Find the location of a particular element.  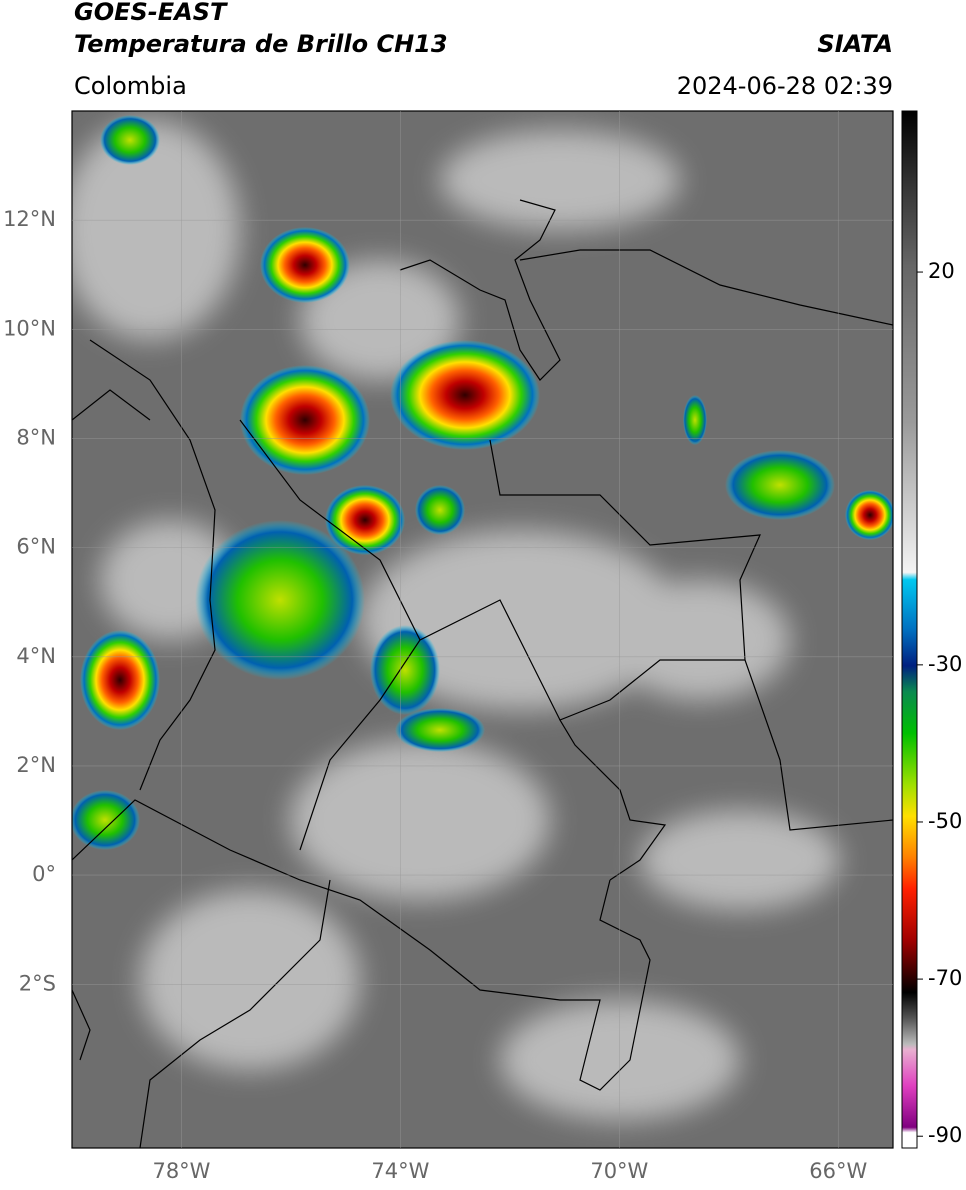

x-tick-label: 74°W is located at coordinates (400, 1171).